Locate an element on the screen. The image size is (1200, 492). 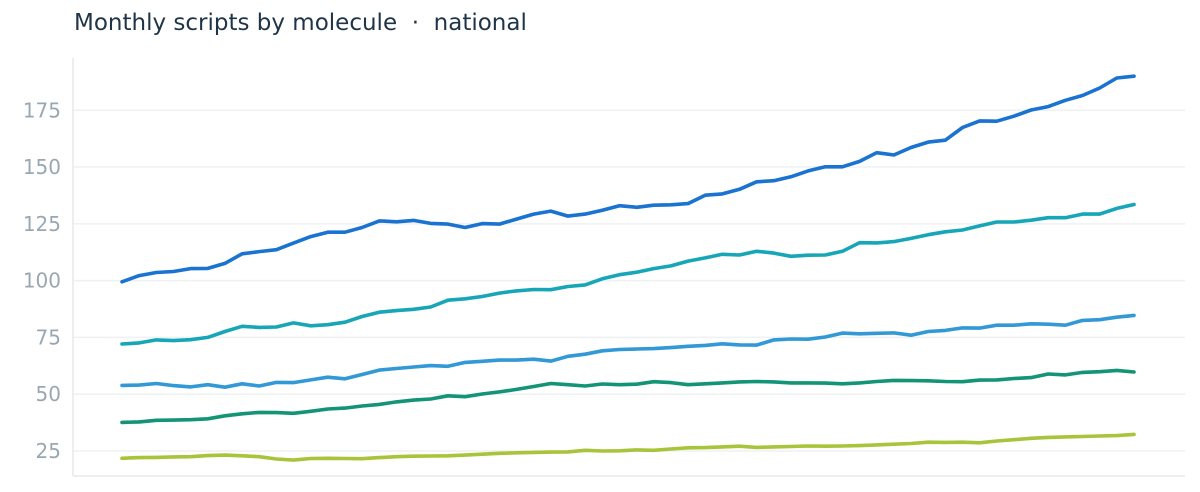
chart-title: Monthly scripts by molecule · national is located at coordinates (300, 23).